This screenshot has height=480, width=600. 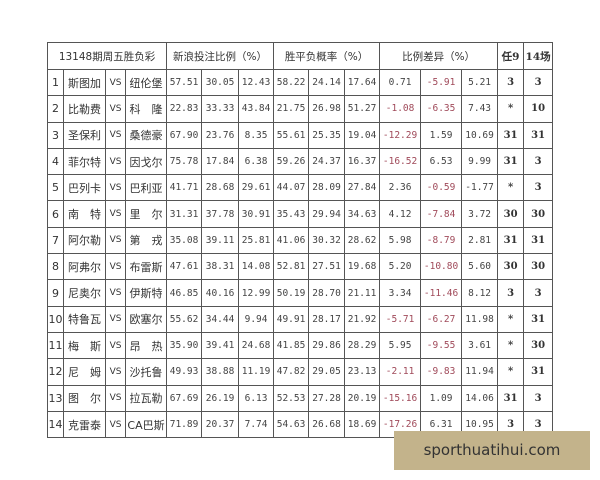 What do you see at coordinates (256, 267) in the screenshot?
I see `sina-ratio-cell: 14.08` at bounding box center [256, 267].